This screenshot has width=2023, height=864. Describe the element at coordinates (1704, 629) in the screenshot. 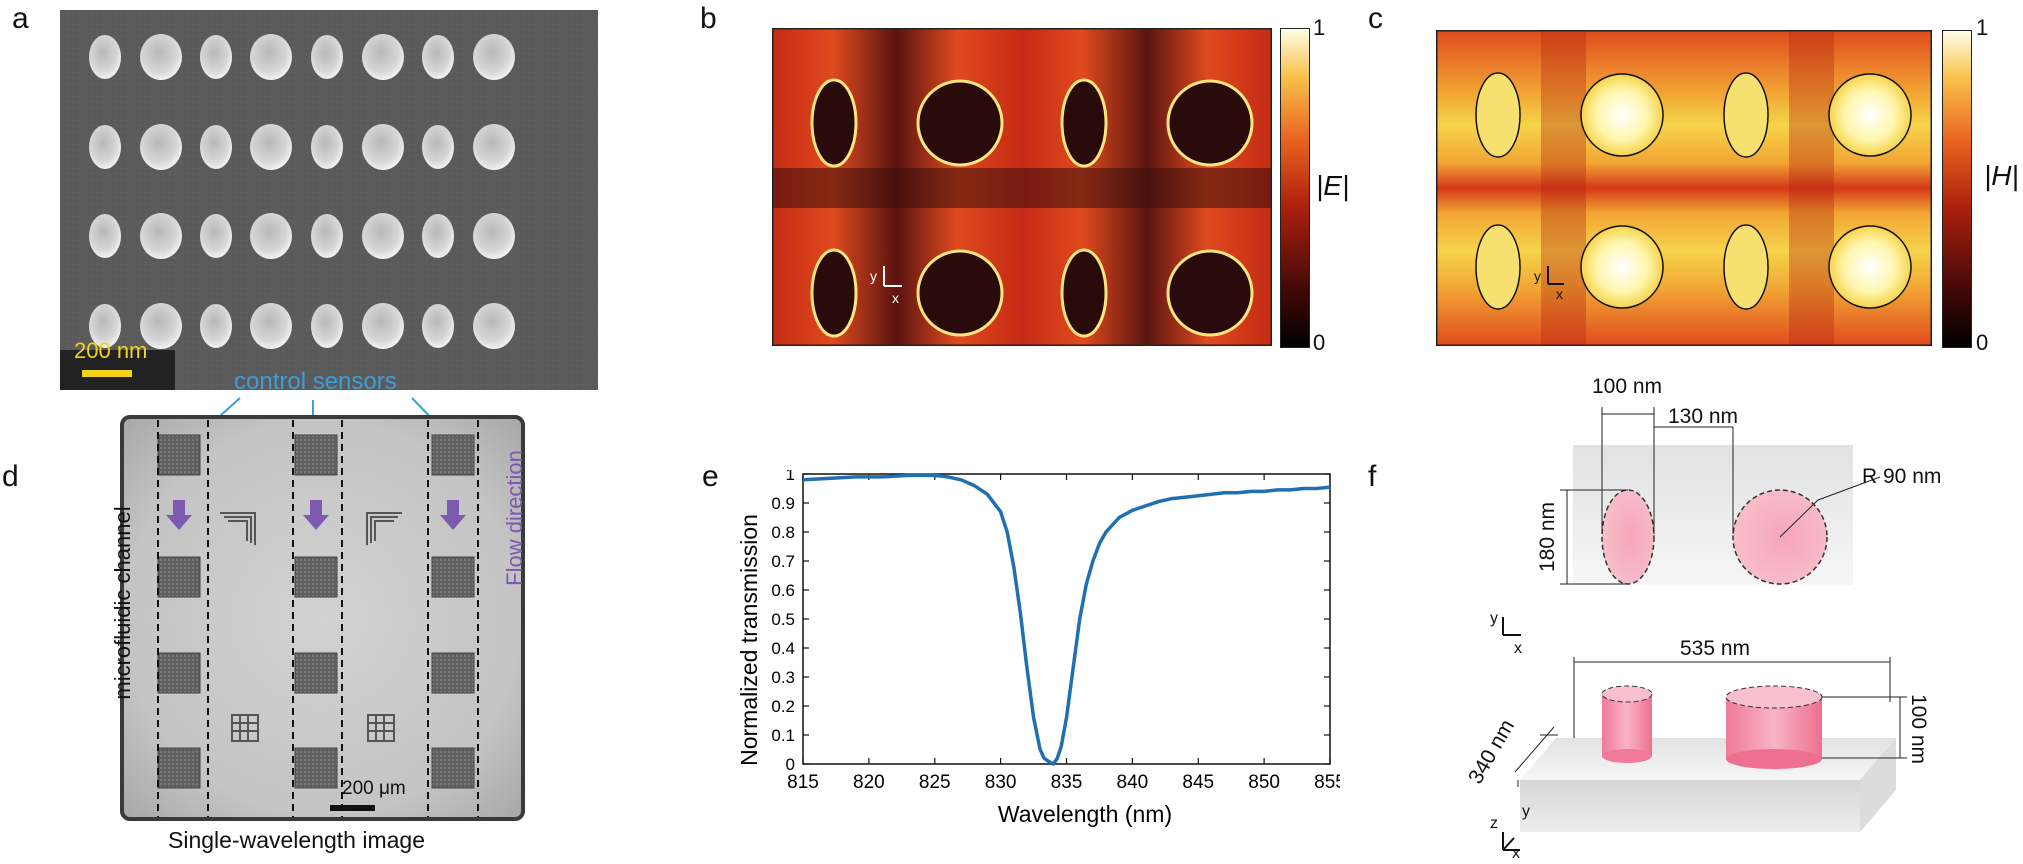

I see `geometry-schematic` at that location.